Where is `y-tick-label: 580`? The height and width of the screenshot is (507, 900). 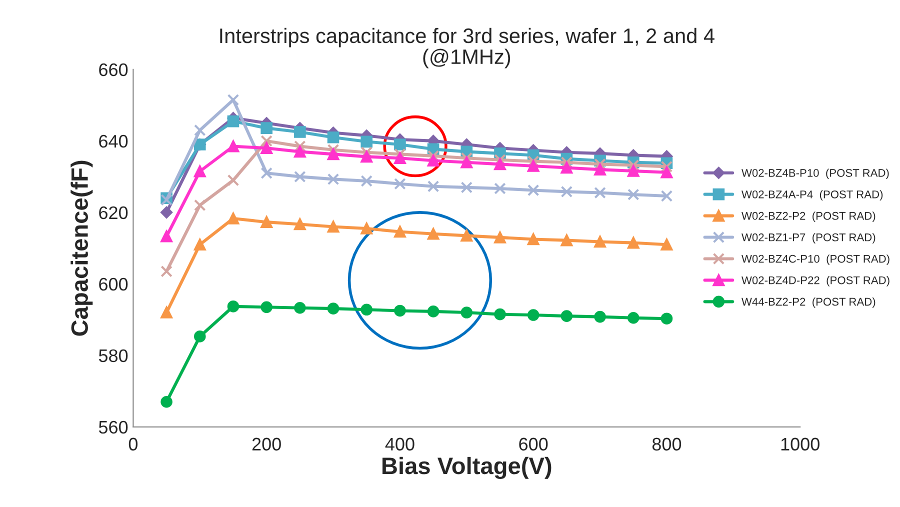 y-tick-label: 580 is located at coordinates (113, 355).